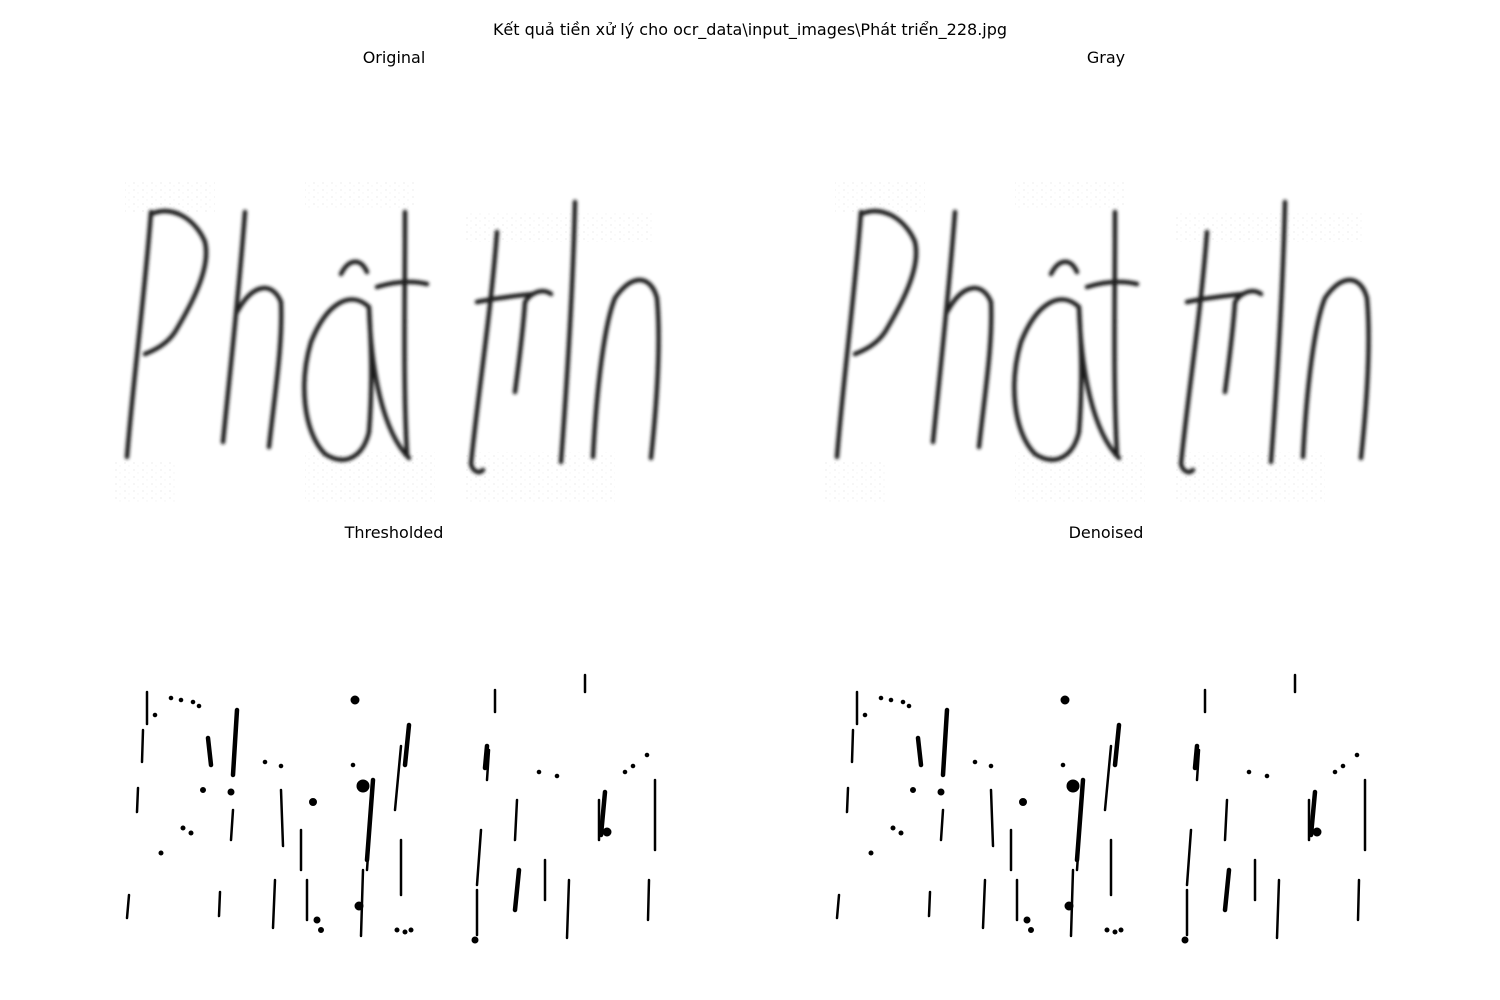 The width and height of the screenshot is (1500, 1000). I want to click on denoised-image, so click(1101, 808).